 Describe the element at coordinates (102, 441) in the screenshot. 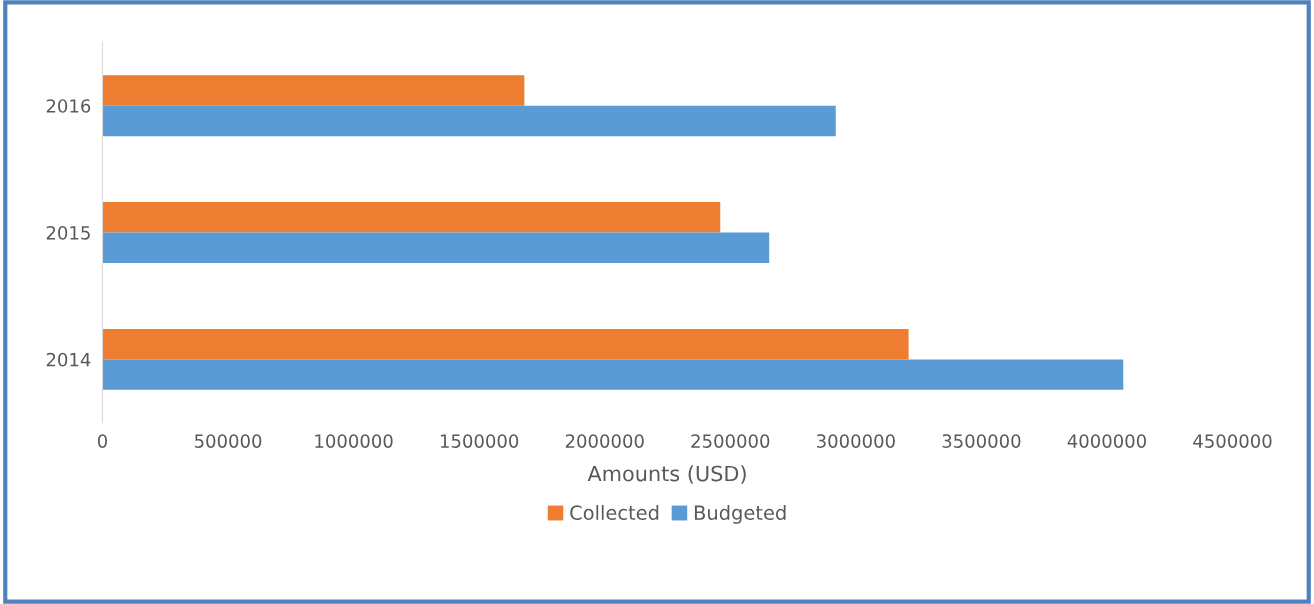

I see `x-tick-label: 0` at that location.